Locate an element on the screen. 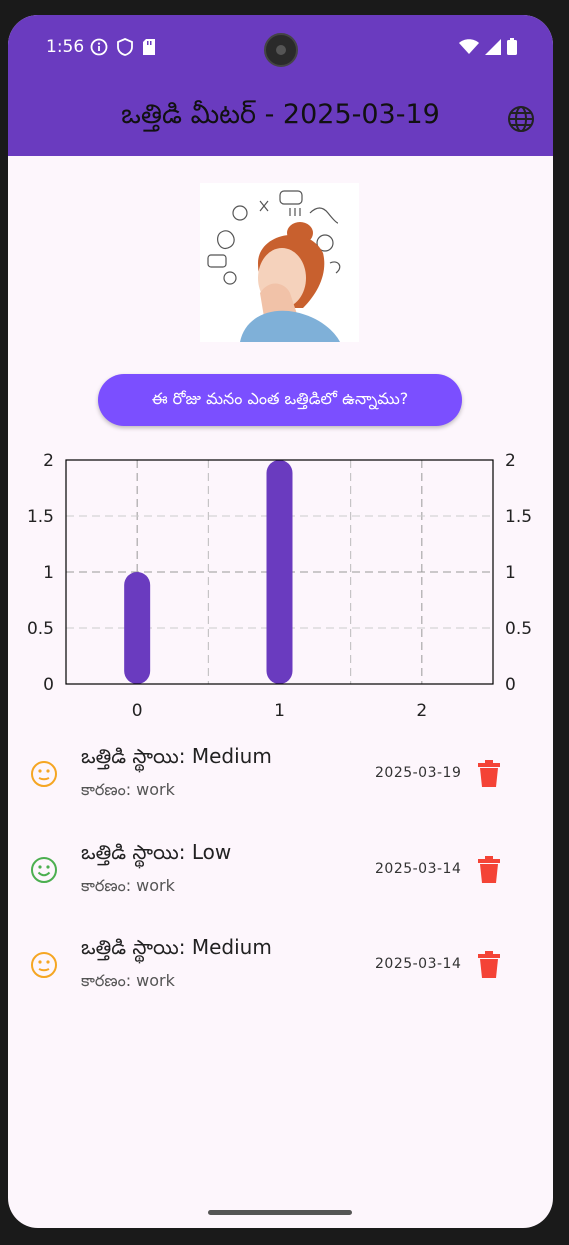 This screenshot has height=1245, width=569. chart-frame is located at coordinates (279, 572).